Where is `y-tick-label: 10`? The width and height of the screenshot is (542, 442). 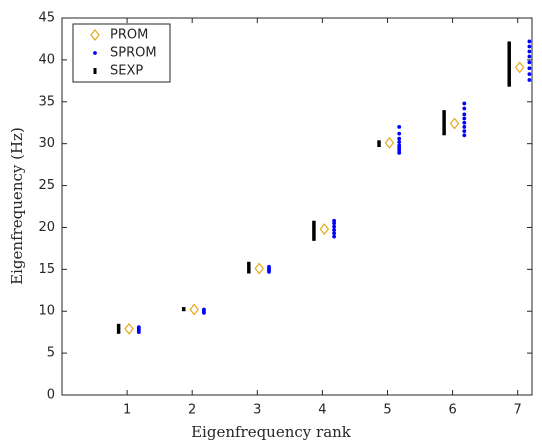
y-tick-label: 10 is located at coordinates (46, 311).